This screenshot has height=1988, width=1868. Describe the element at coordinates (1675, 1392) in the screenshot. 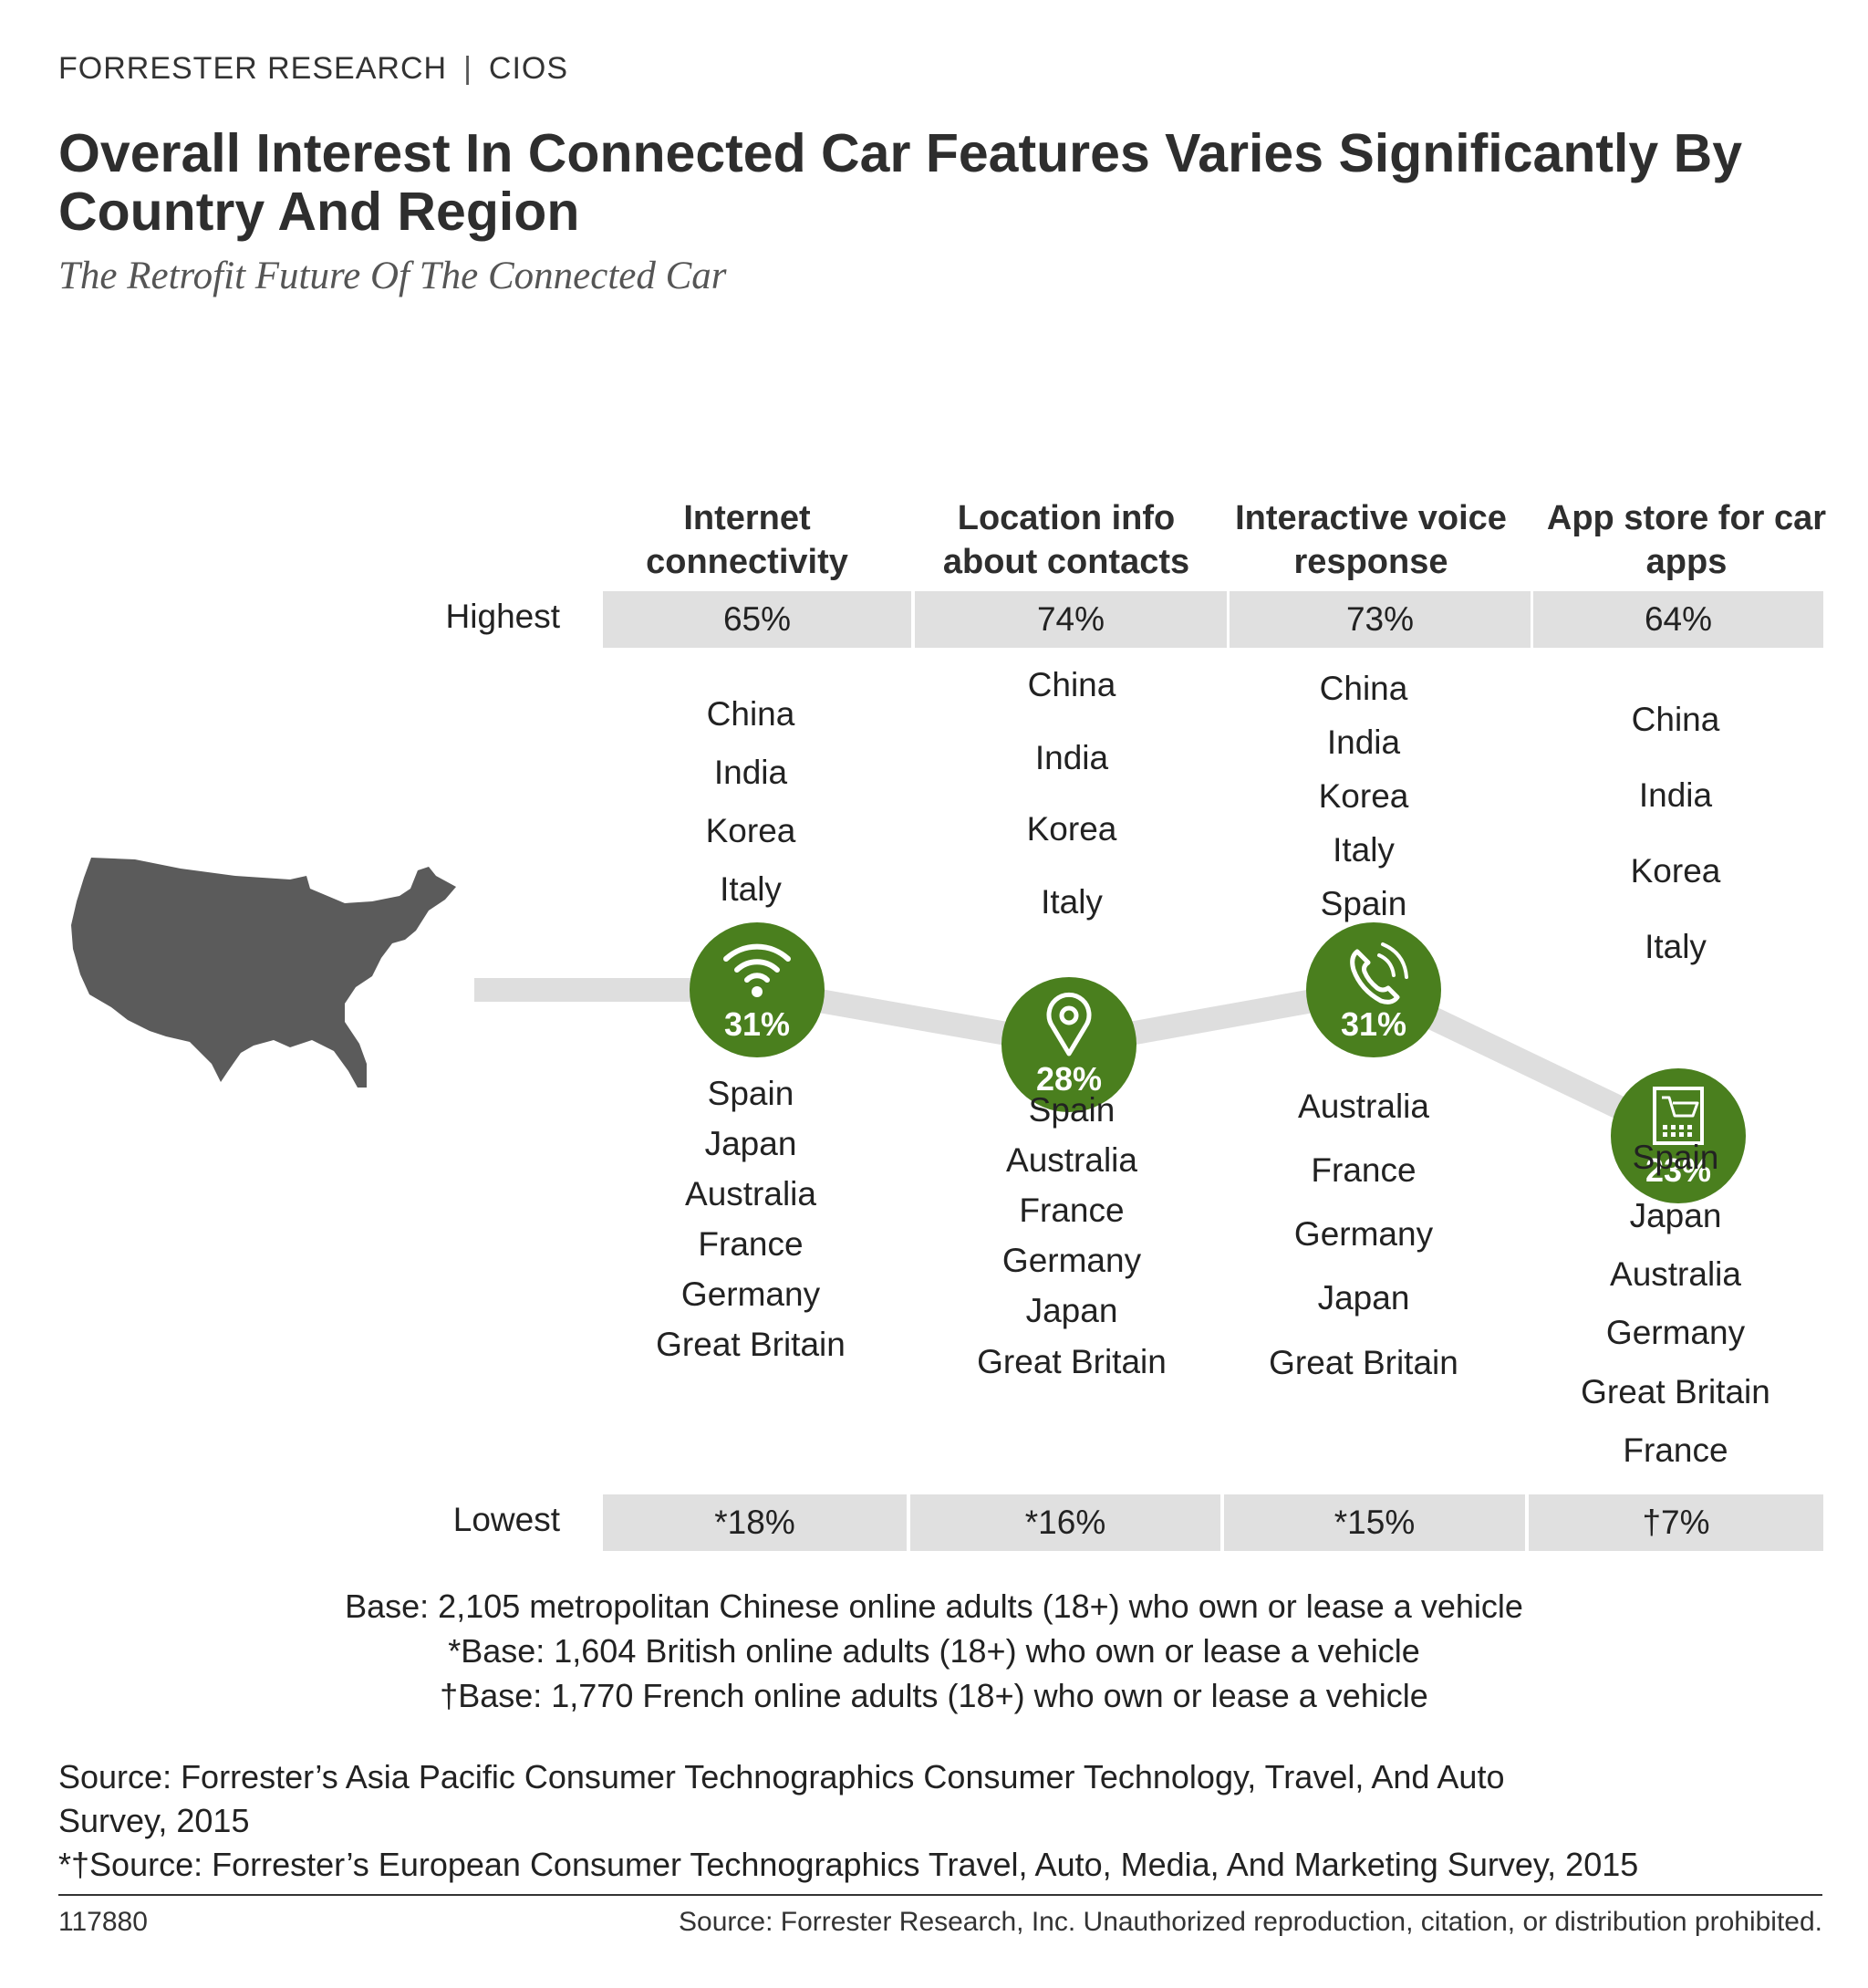

I see `country-below-appstore: Great Britain` at that location.